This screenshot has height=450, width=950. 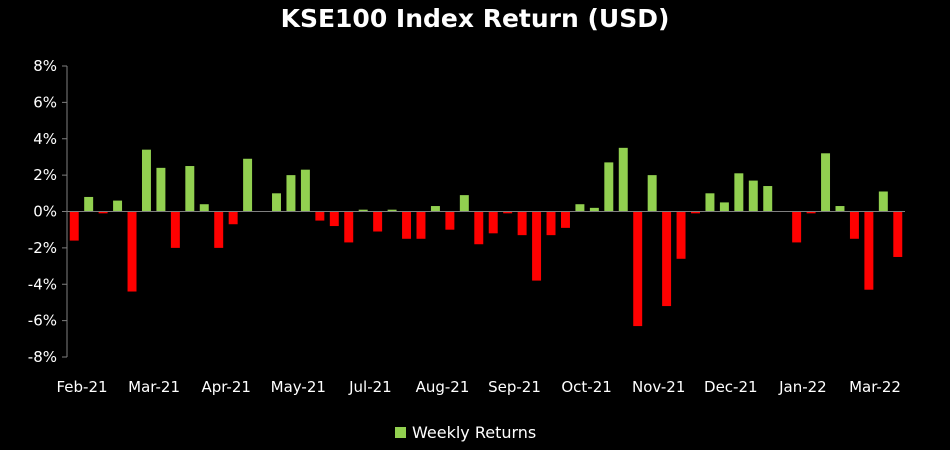 What do you see at coordinates (45, 66) in the screenshot?
I see `y-tick-label: 8%` at bounding box center [45, 66].